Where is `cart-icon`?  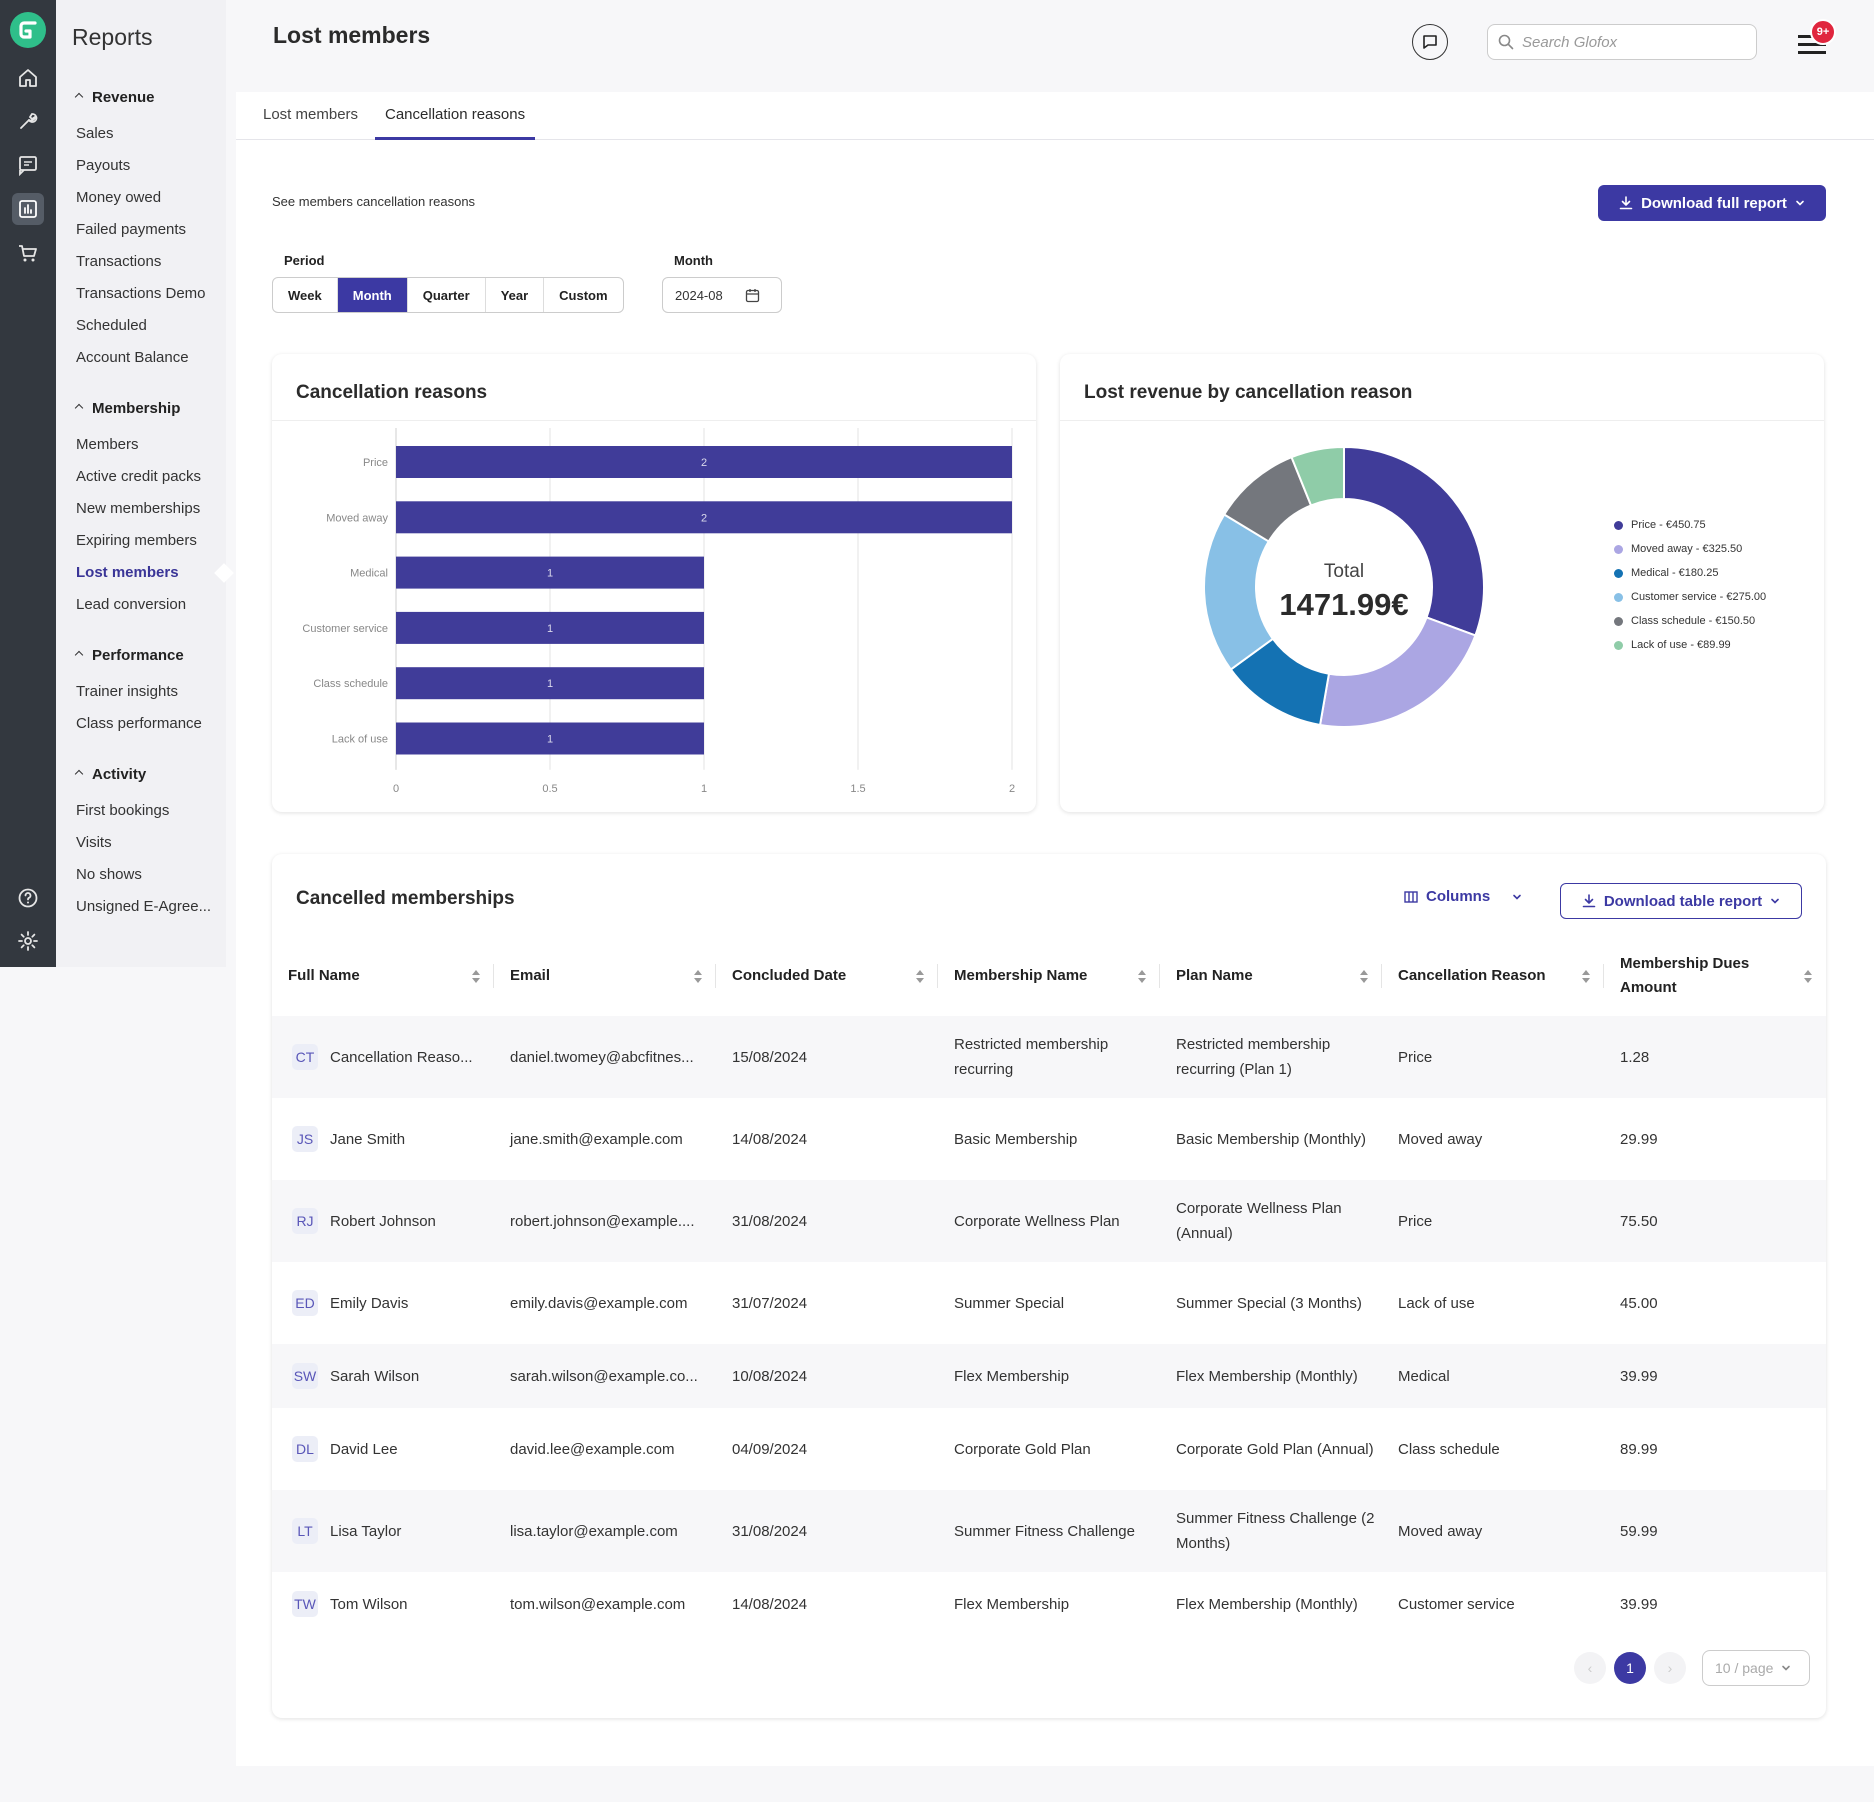 cart-icon is located at coordinates (28, 253).